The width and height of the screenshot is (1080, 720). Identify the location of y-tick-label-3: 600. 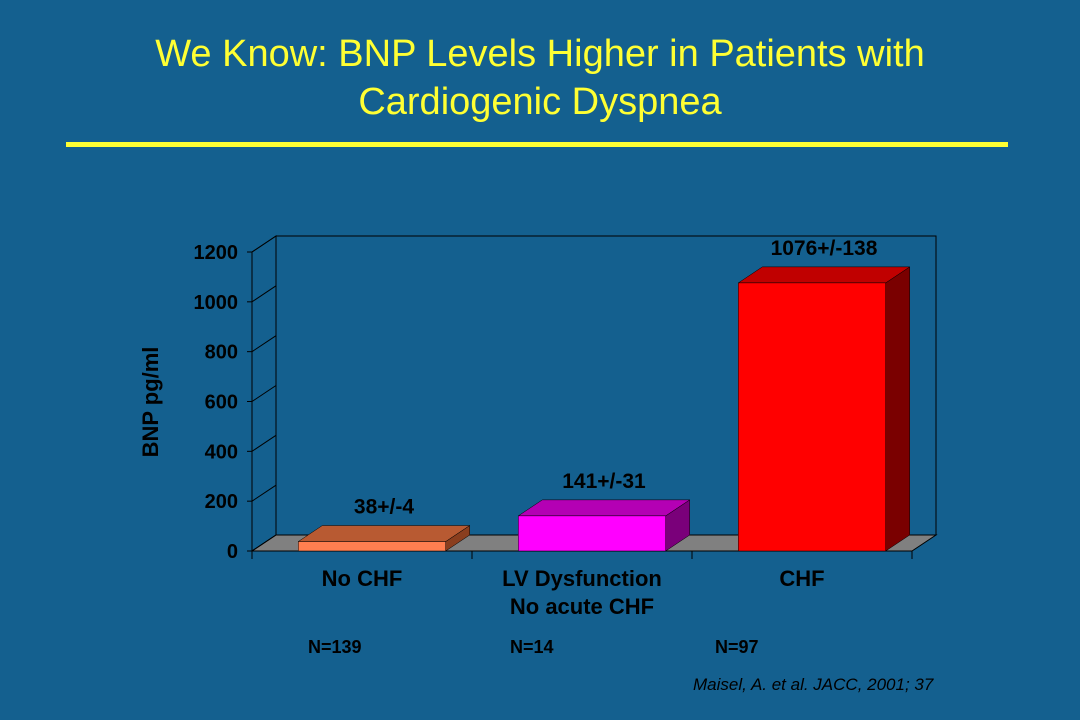
(221, 403).